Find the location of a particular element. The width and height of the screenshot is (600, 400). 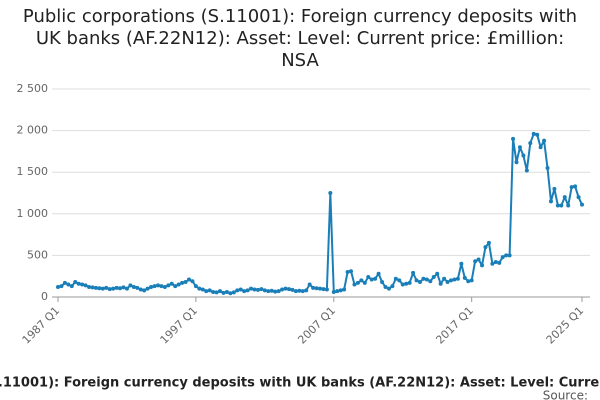

source: Source: is located at coordinates (565, 394).